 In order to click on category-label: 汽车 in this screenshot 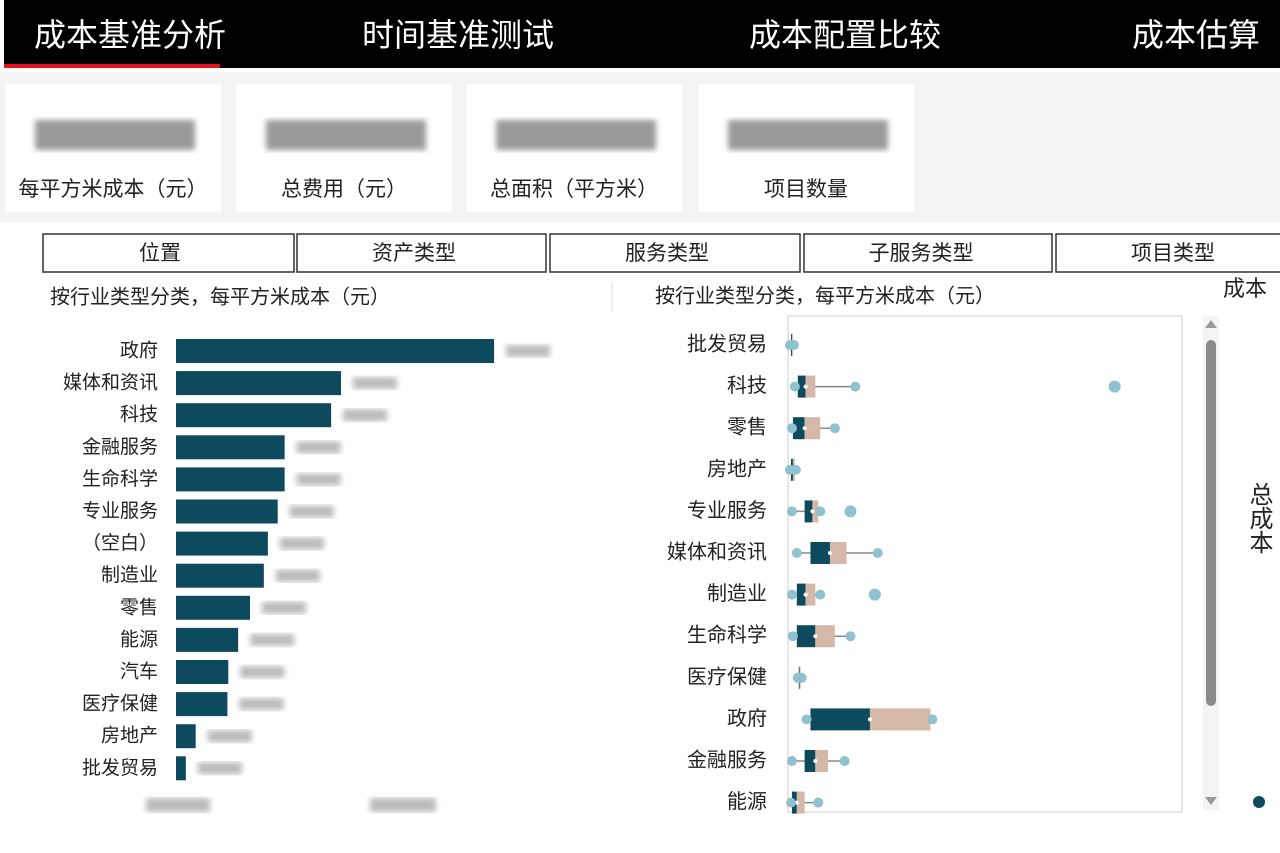, I will do `click(139, 672)`.